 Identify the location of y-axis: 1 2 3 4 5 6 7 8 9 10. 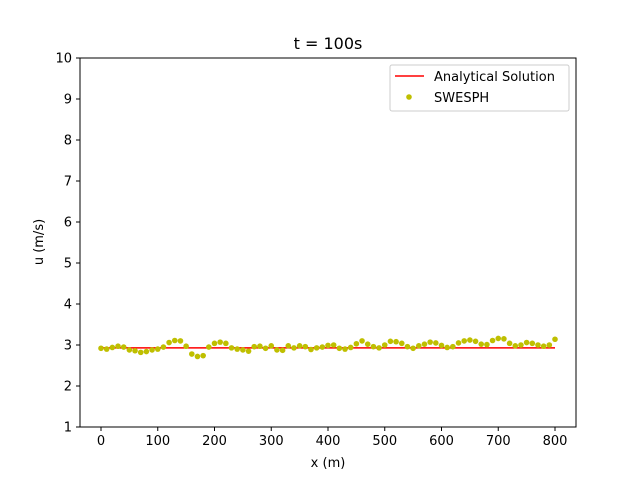
(67, 244).